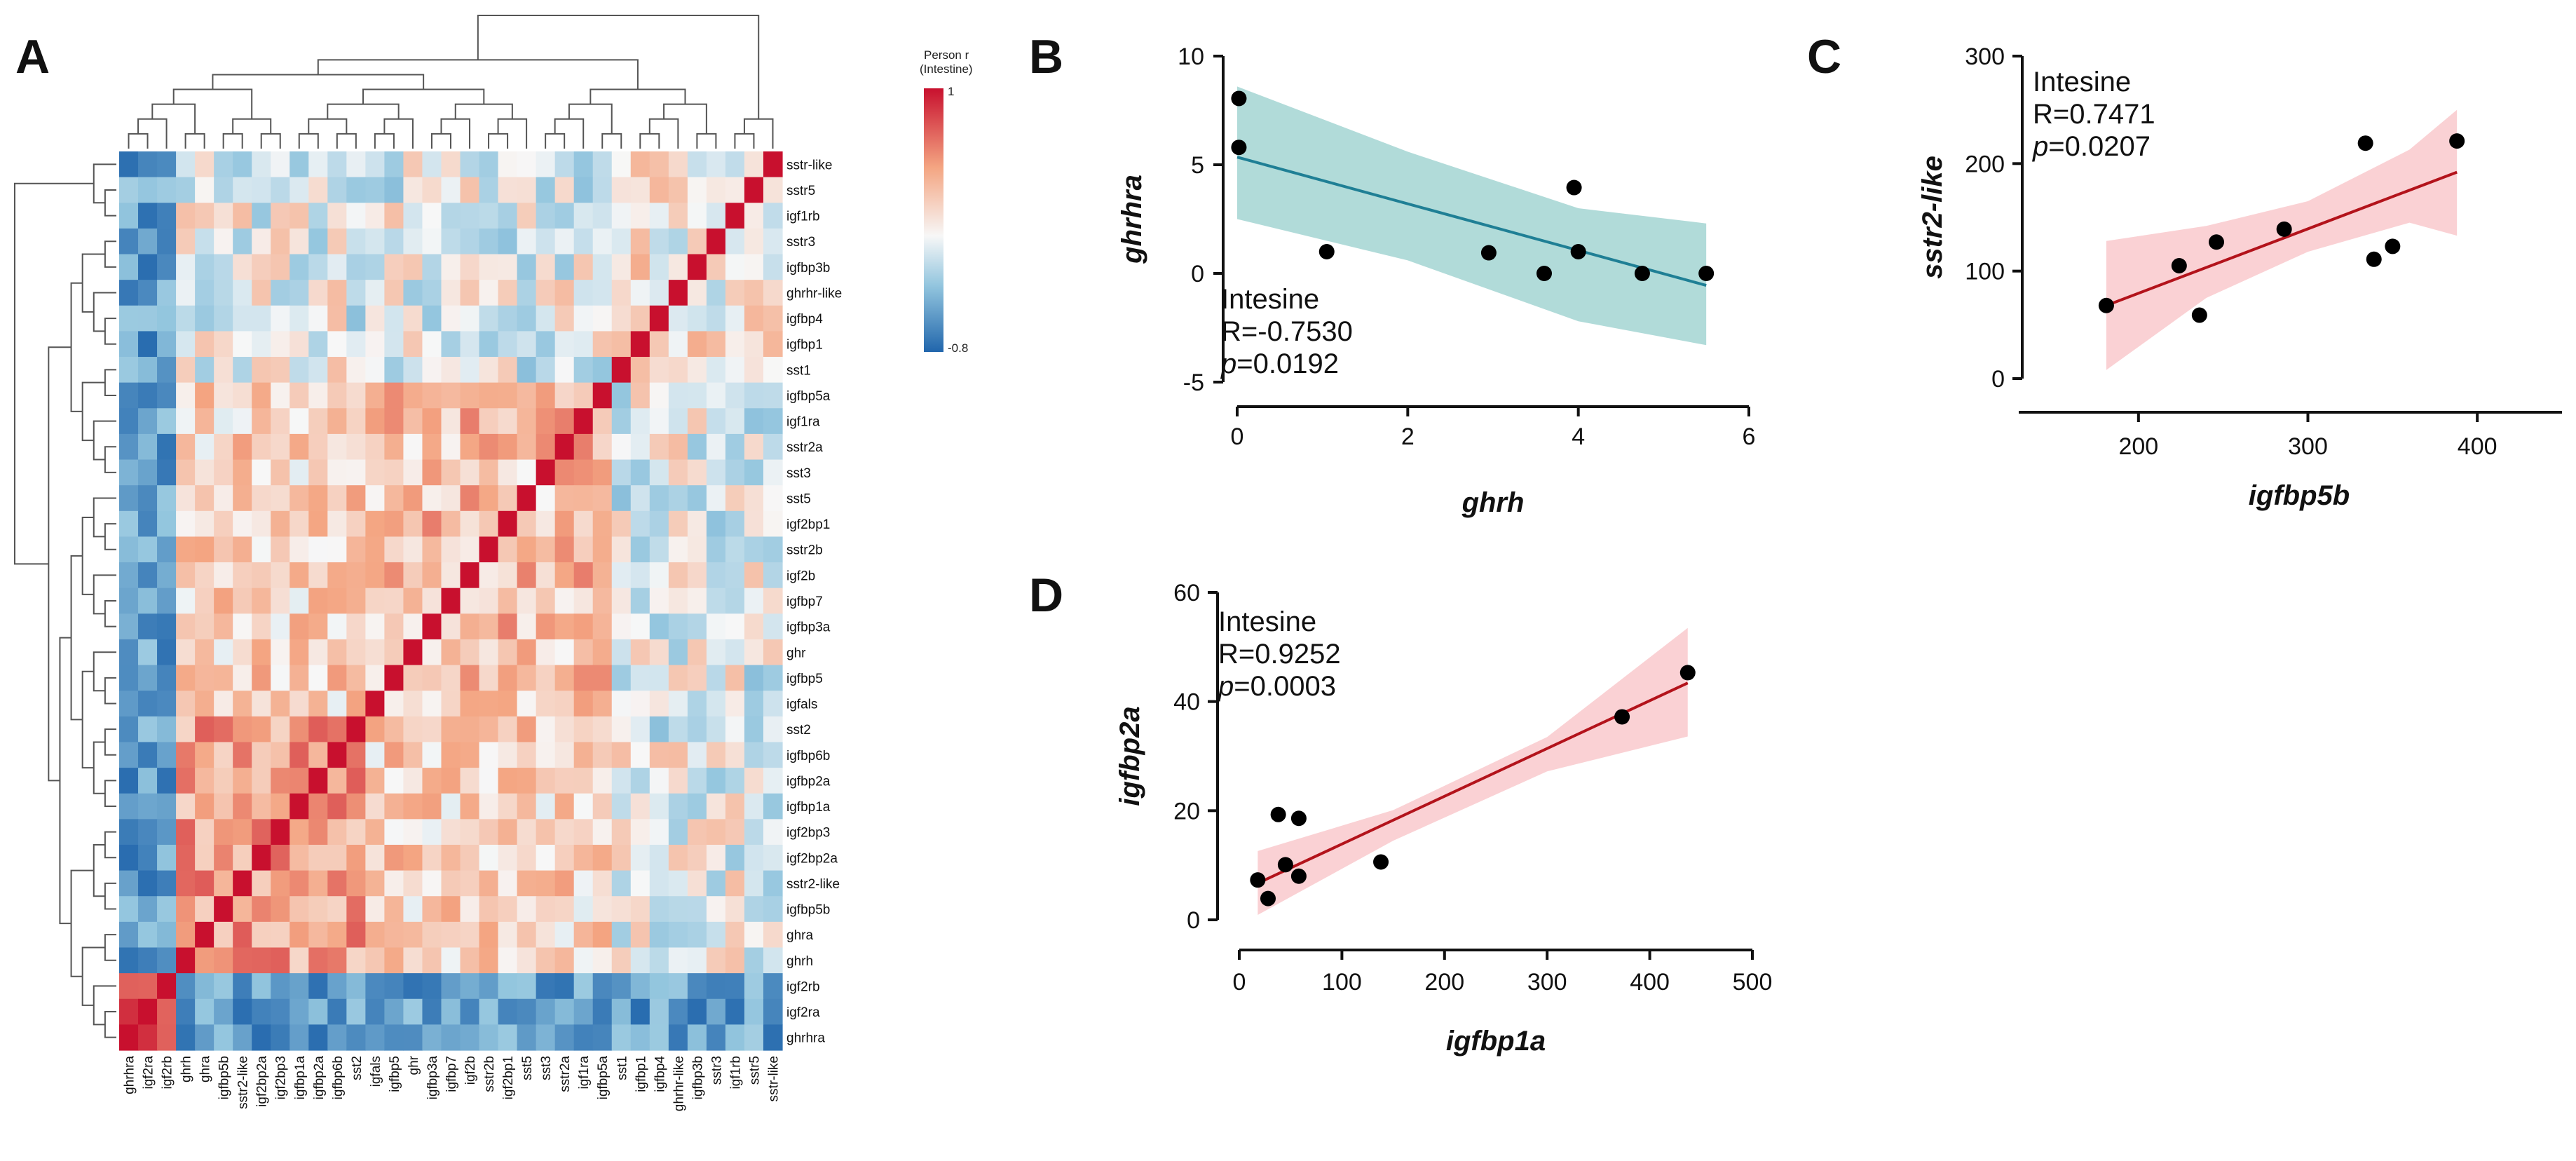  What do you see at coordinates (1286, 331) in the screenshot?
I see `b-annotation: Intesine R=-0.7530 p=0.0192` at bounding box center [1286, 331].